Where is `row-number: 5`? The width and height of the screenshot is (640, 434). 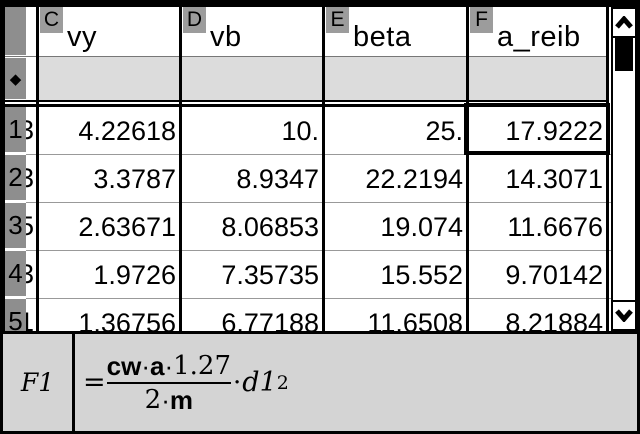 row-number: 5 is located at coordinates (15, 315).